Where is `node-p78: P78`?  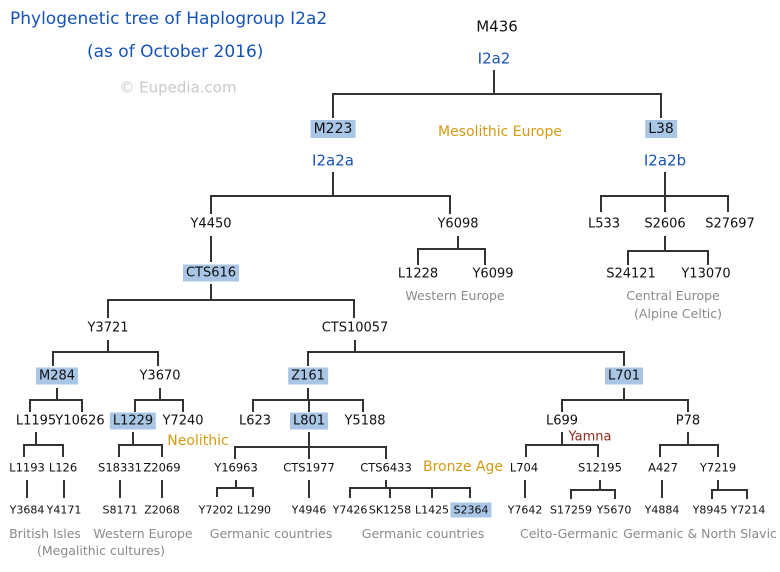 node-p78: P78 is located at coordinates (688, 421).